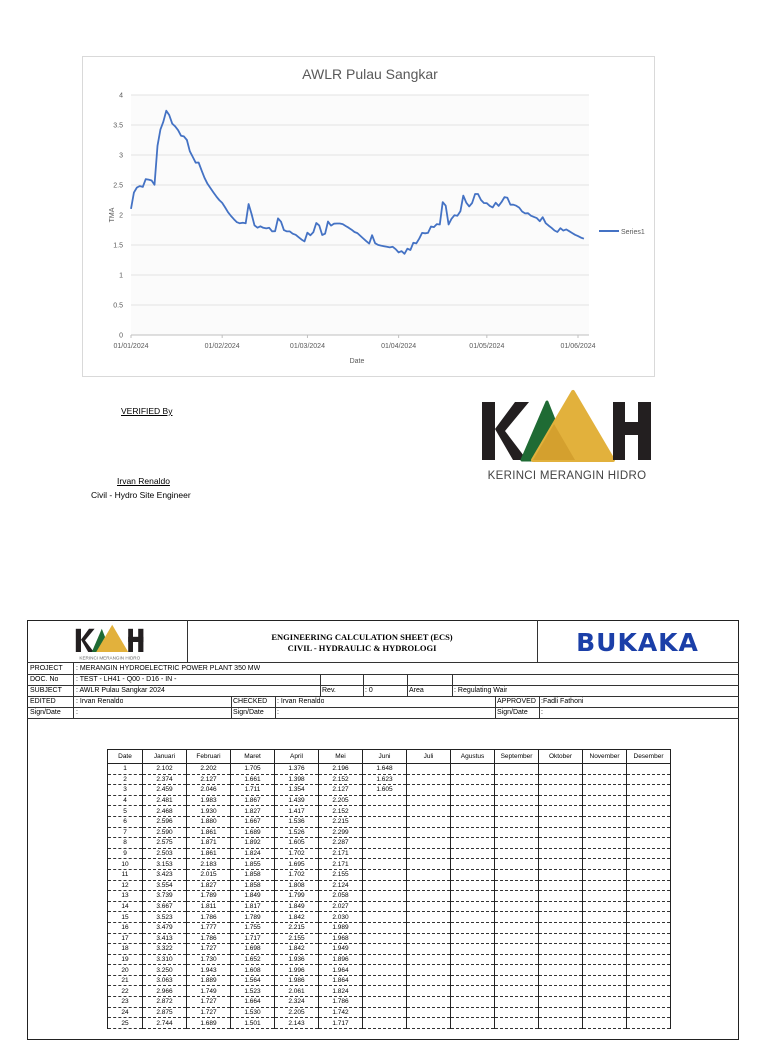  What do you see at coordinates (340, 854) in the screenshot?
I see `table-cell: 2.171` at bounding box center [340, 854].